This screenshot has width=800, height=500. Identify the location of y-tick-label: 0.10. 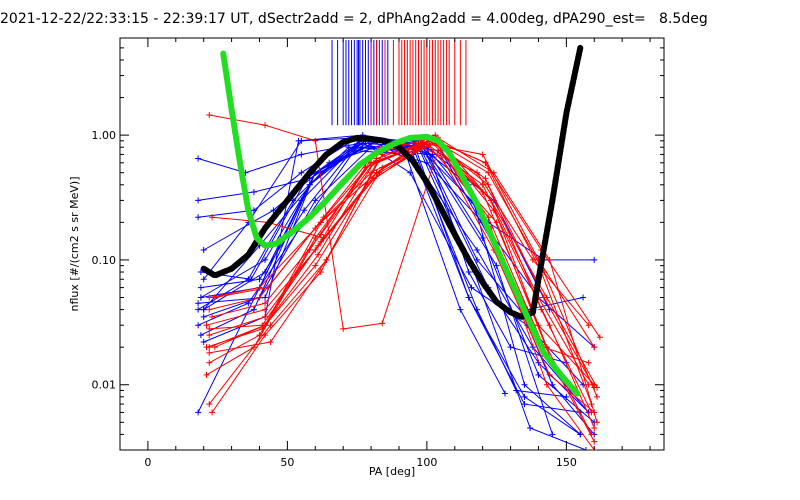
(104, 260).